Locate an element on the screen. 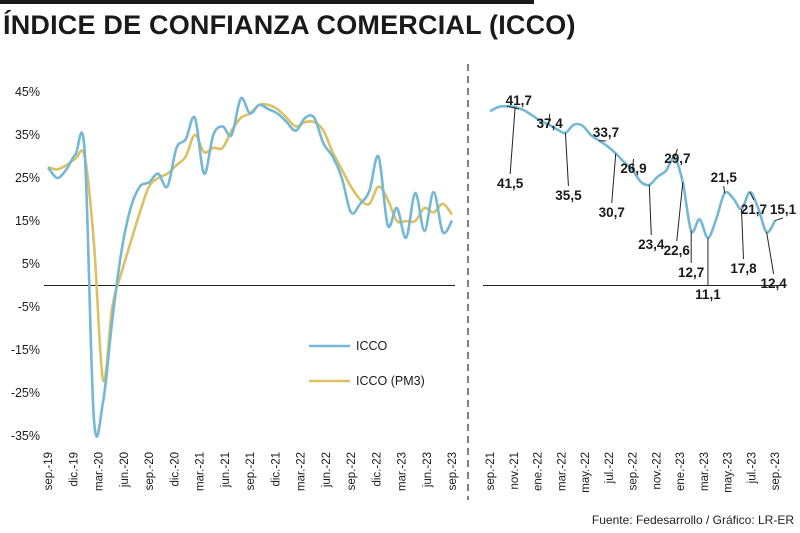  x-tick-label: jun.-22 is located at coordinates (327, 470).